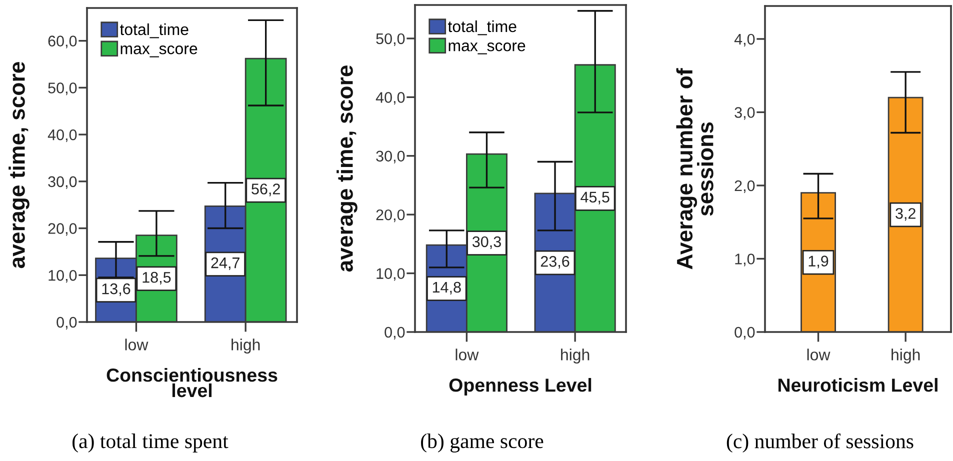 Image resolution: width=953 pixels, height=461 pixels. What do you see at coordinates (695, 169) in the screenshot?
I see `y-axis-title: Average number of sessions` at bounding box center [695, 169].